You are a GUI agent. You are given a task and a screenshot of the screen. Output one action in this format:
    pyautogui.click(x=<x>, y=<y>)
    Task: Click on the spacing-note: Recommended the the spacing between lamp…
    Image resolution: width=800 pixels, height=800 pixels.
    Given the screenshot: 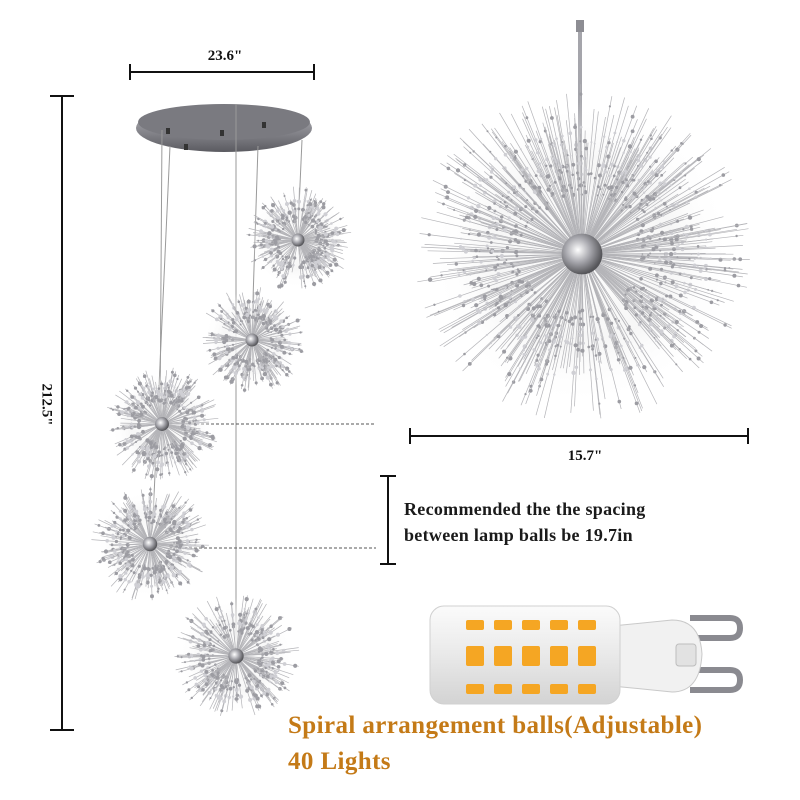 What is the action you would take?
    pyautogui.click(x=584, y=522)
    